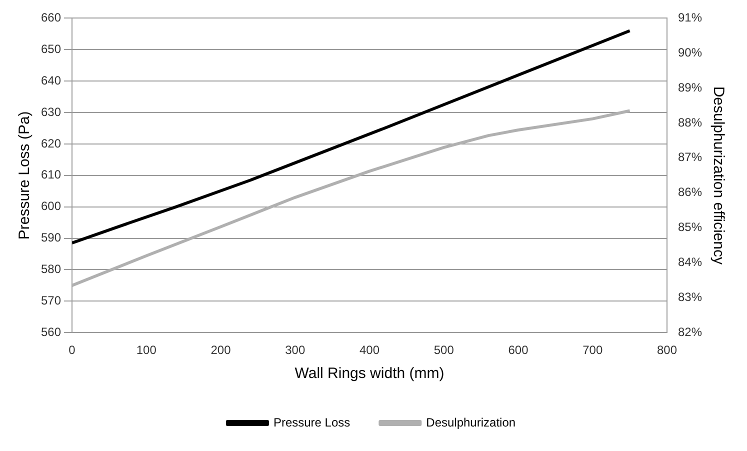  Describe the element at coordinates (25, 175) in the screenshot. I see `y-axis-title: Pressure Loss (Pa)` at that location.